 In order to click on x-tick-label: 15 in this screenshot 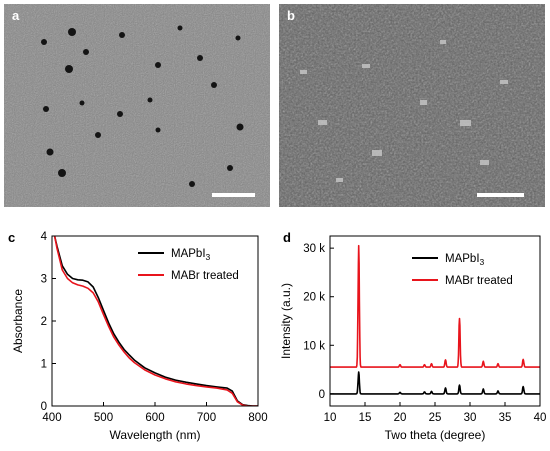, I will do `click(365, 418)`.